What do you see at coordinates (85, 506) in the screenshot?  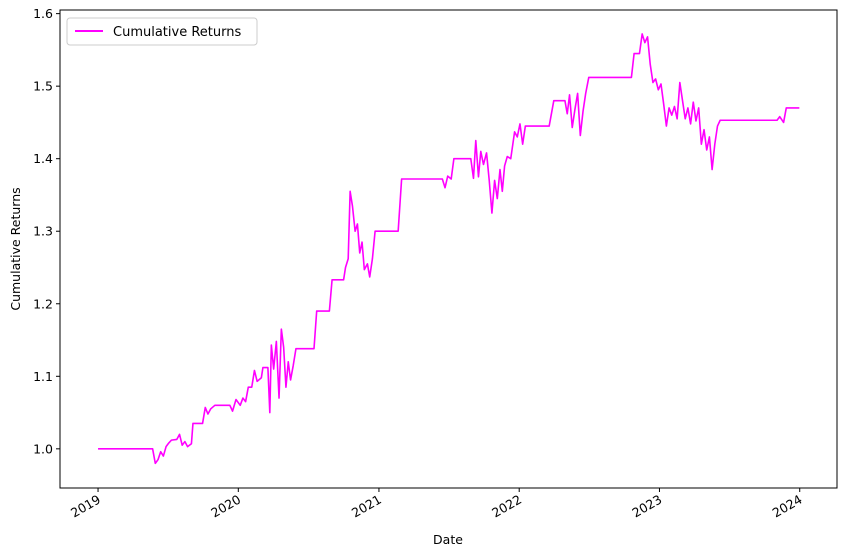 I see `x-tick-label: 2019` at bounding box center [85, 506].